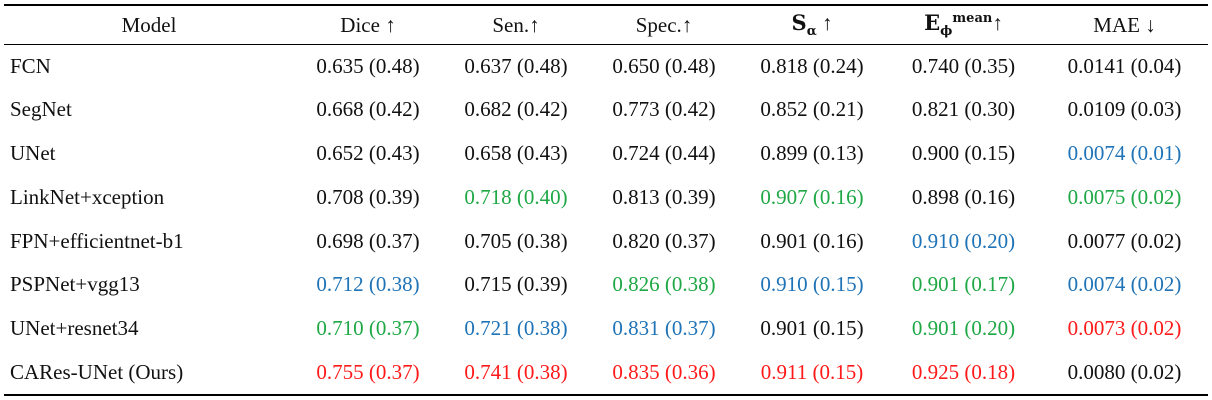  What do you see at coordinates (664, 284) in the screenshot?
I see `spec-cell: 0.826 (0.38)` at bounding box center [664, 284].